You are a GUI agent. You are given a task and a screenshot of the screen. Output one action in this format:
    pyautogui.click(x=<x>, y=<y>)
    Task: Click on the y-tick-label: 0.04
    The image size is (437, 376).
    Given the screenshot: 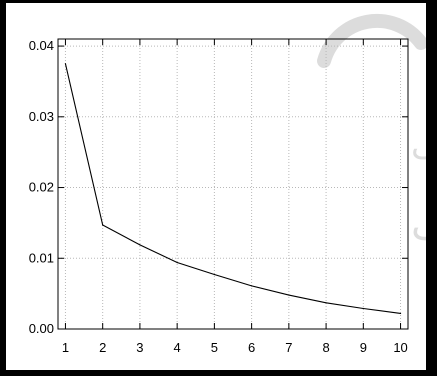 What is the action you would take?
    pyautogui.click(x=41, y=45)
    